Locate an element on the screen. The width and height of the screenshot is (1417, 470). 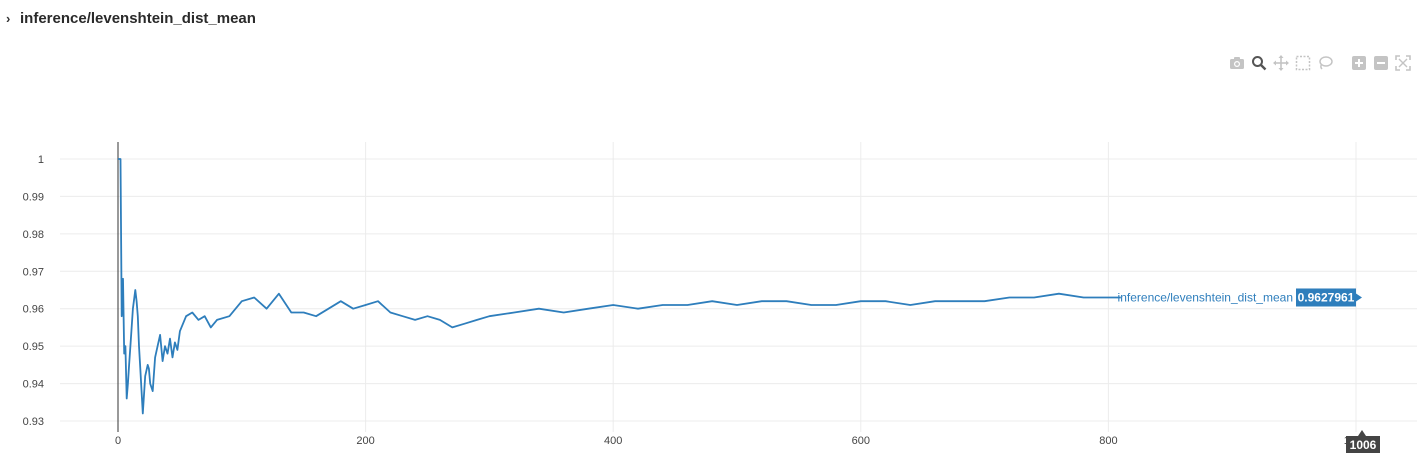
hover-value-box is located at coordinates (1326, 297).